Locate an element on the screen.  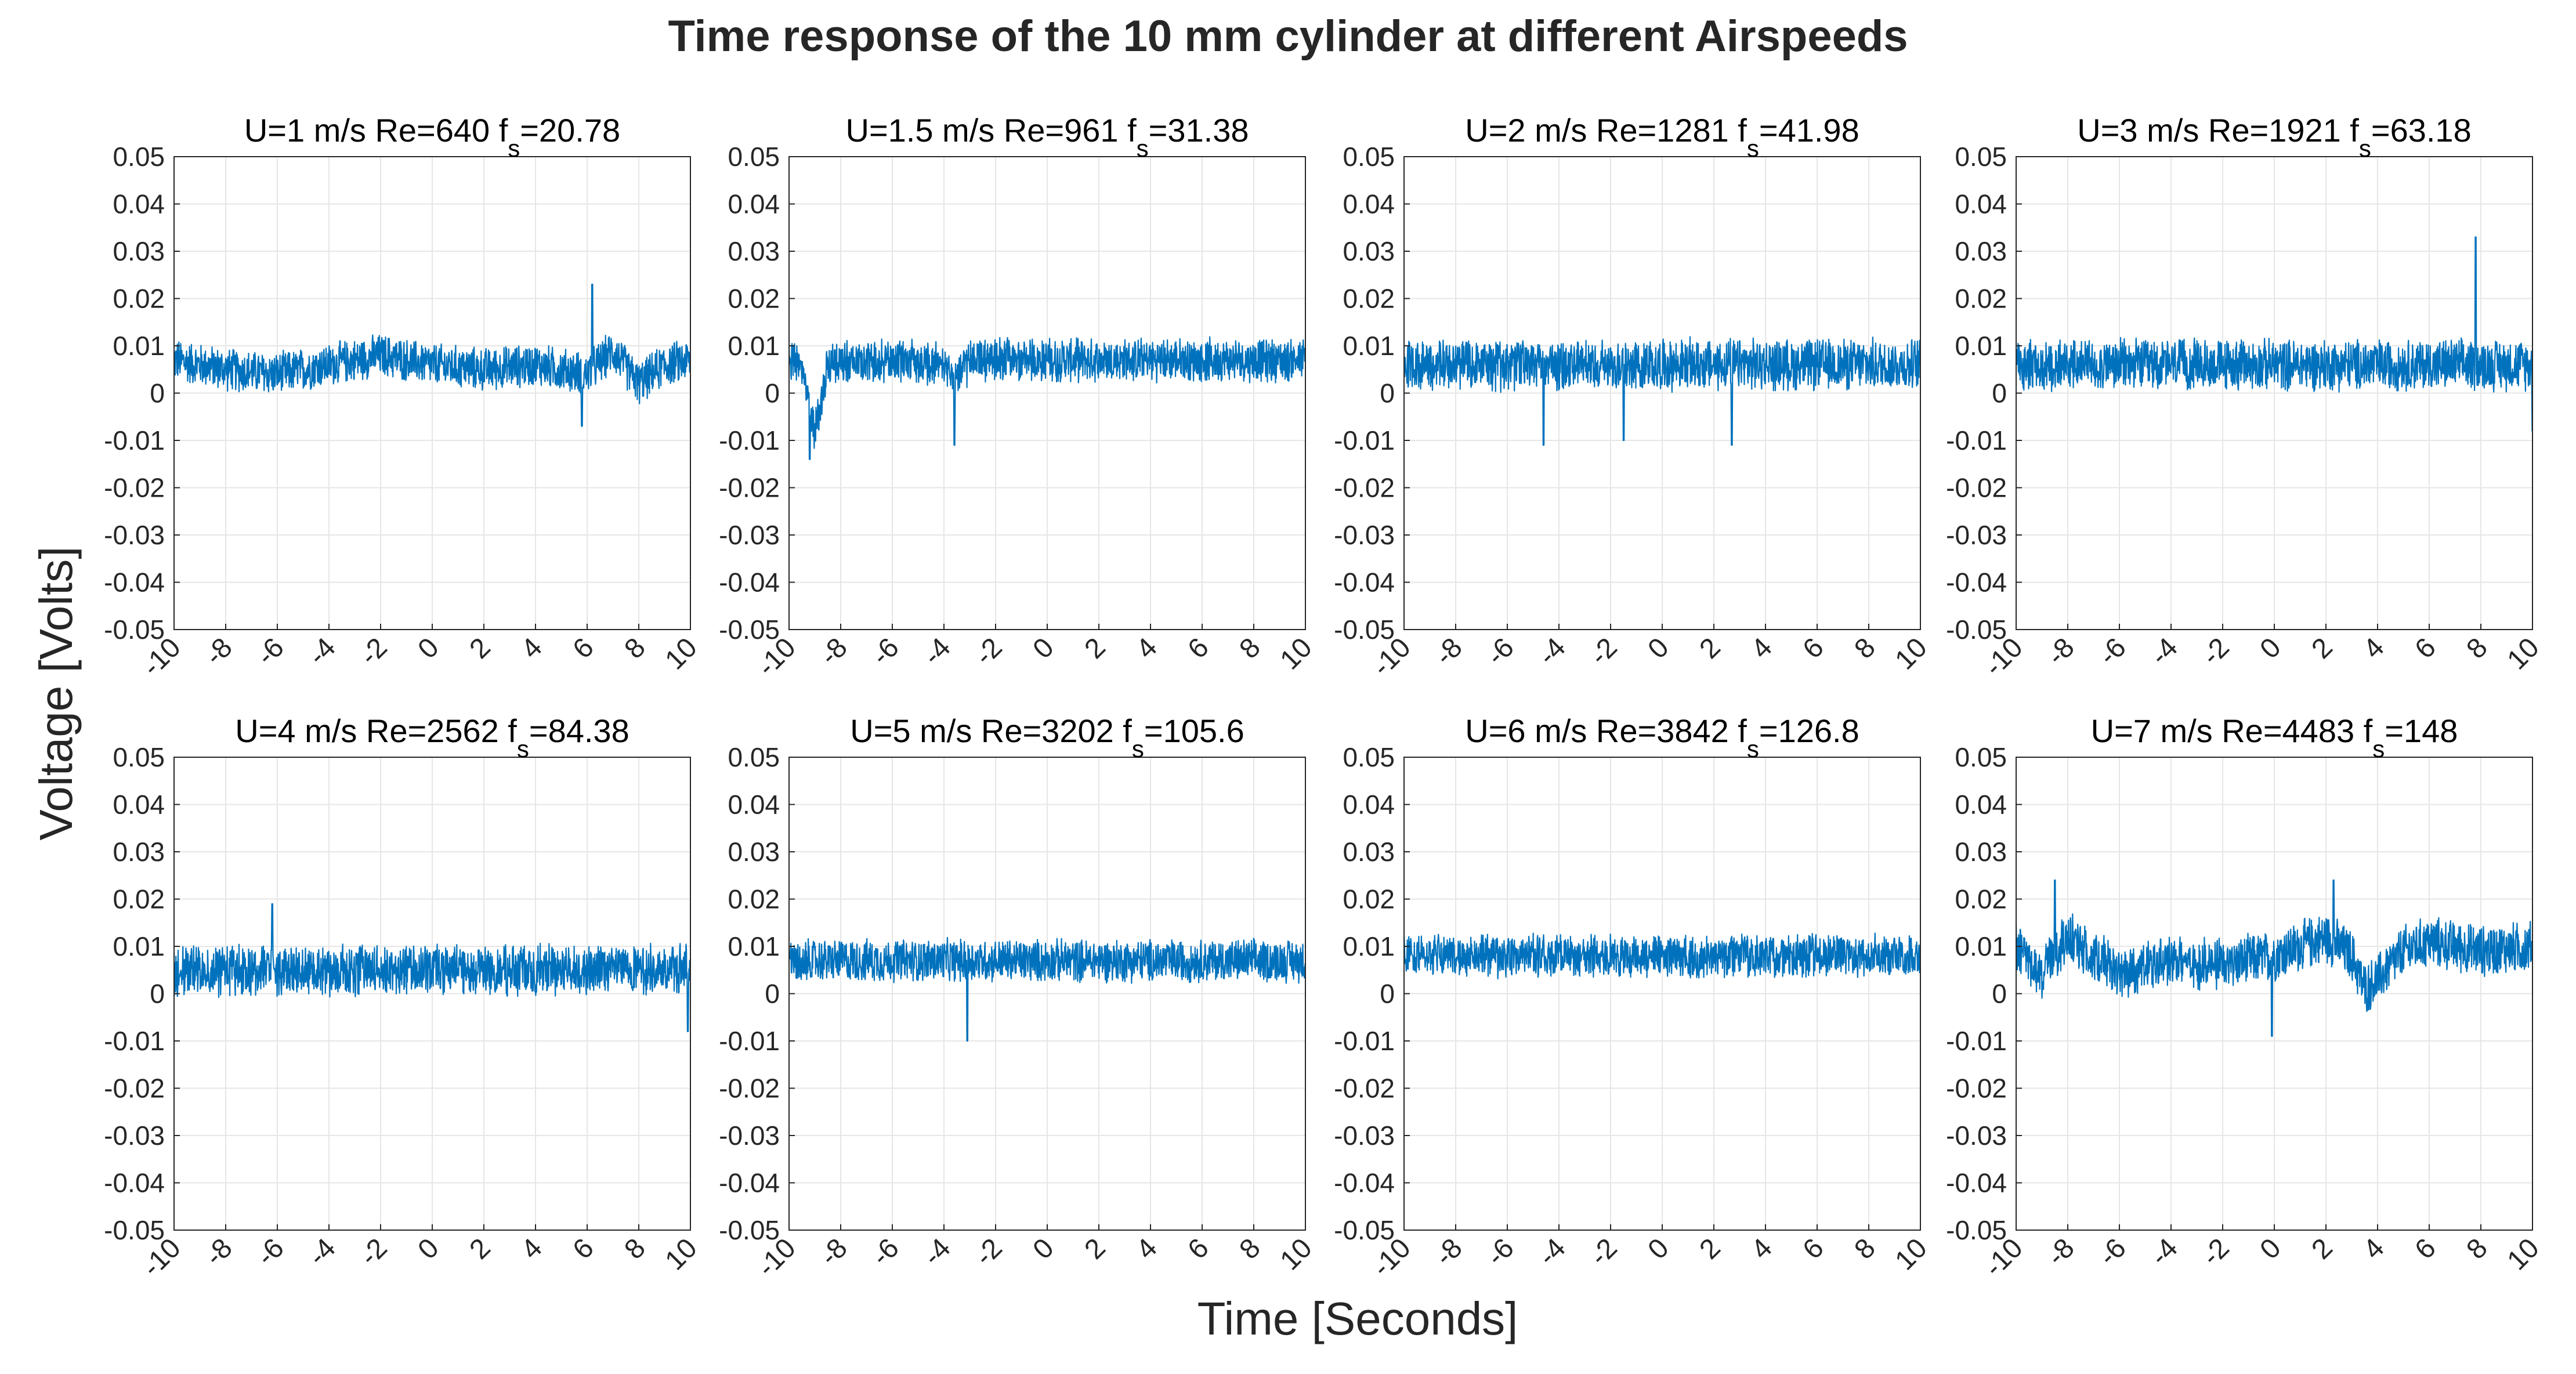
subplot-title: U=7 m/s Re=4483 fs=148 is located at coordinates (2274, 738).